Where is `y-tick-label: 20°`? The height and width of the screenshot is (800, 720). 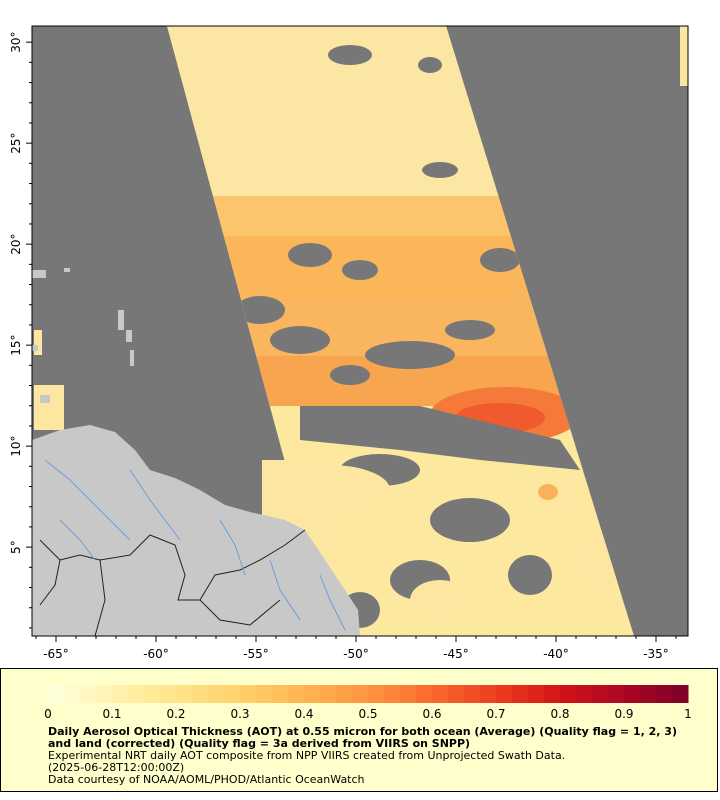
y-tick-label: 20° is located at coordinates (16, 244).